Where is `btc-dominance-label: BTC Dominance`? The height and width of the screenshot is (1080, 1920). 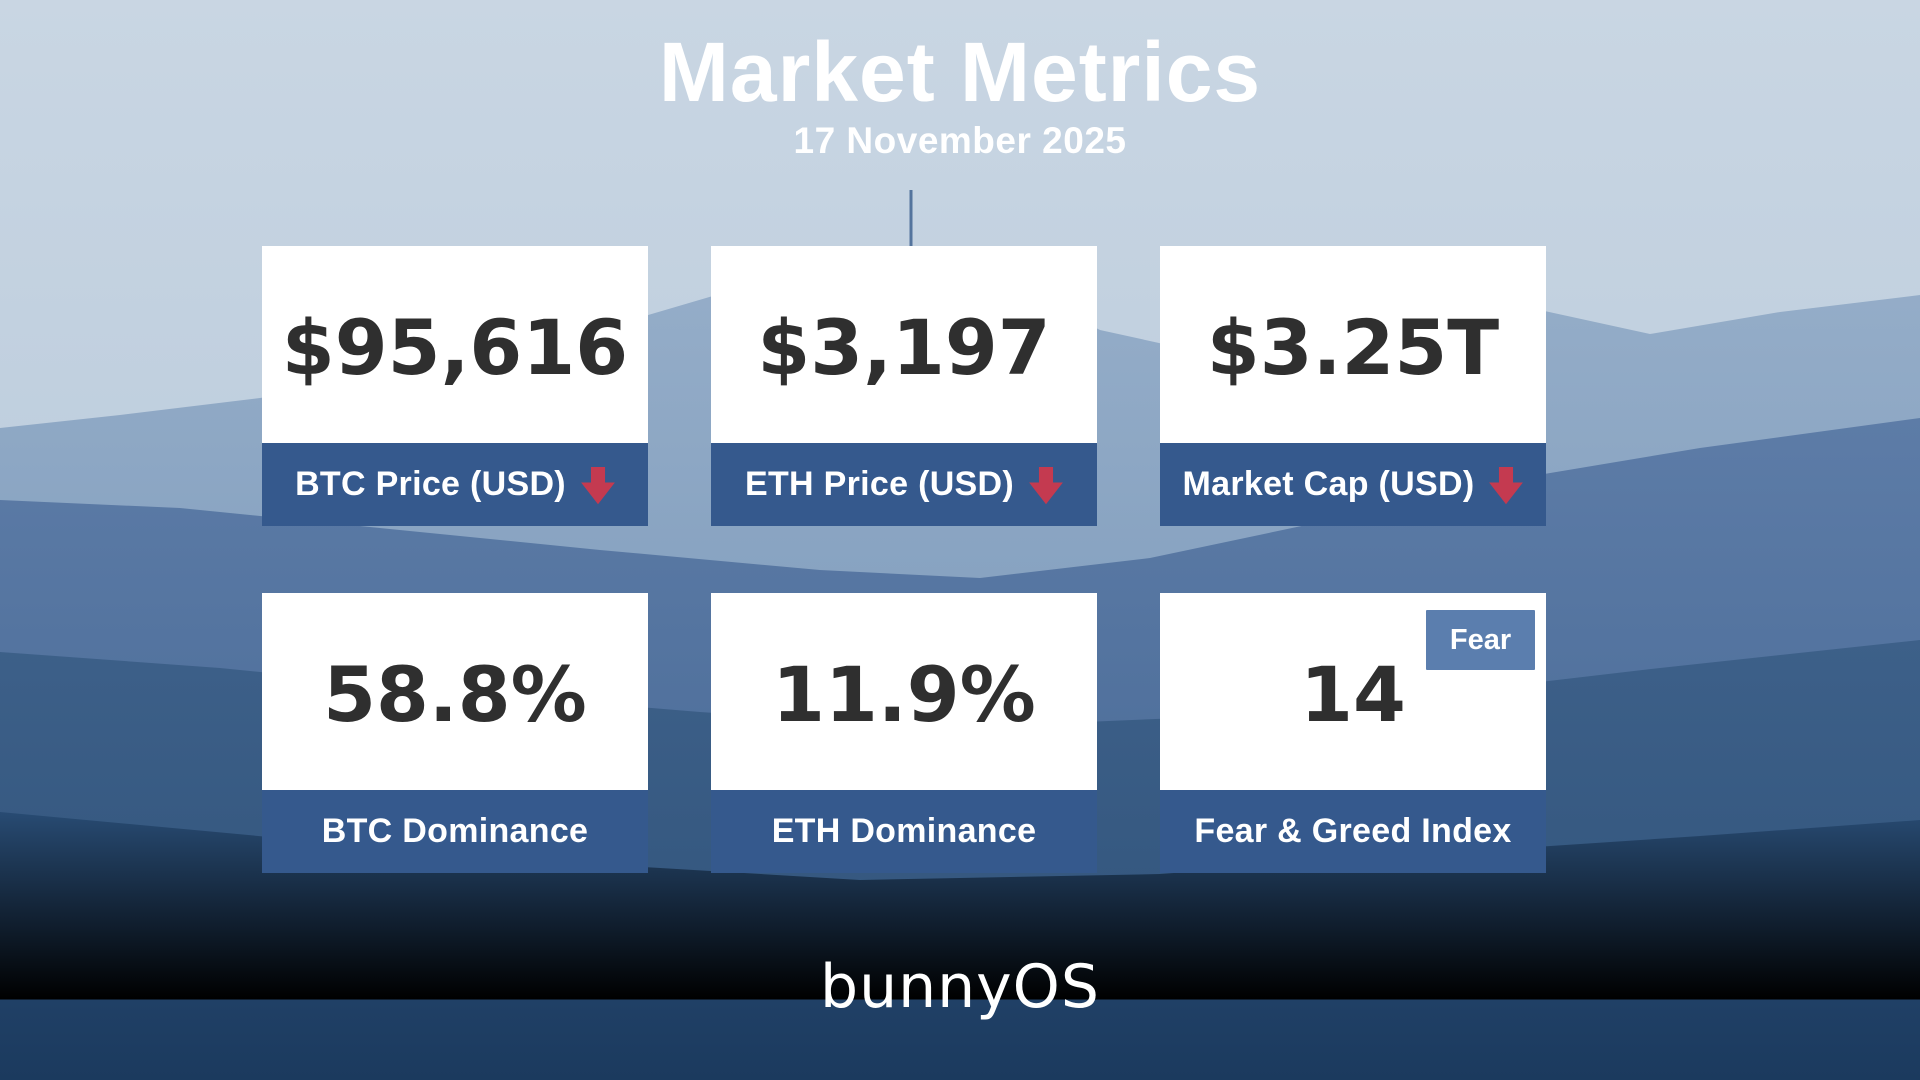
btc-dominance-label: BTC Dominance is located at coordinates (455, 831).